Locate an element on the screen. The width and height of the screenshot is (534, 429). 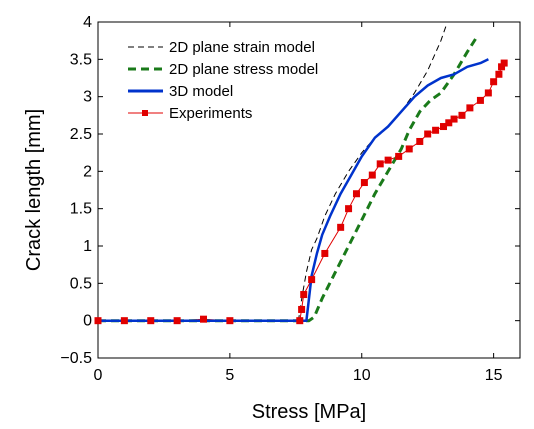
y-tick-label: −0.5 is located at coordinates (76, 358).